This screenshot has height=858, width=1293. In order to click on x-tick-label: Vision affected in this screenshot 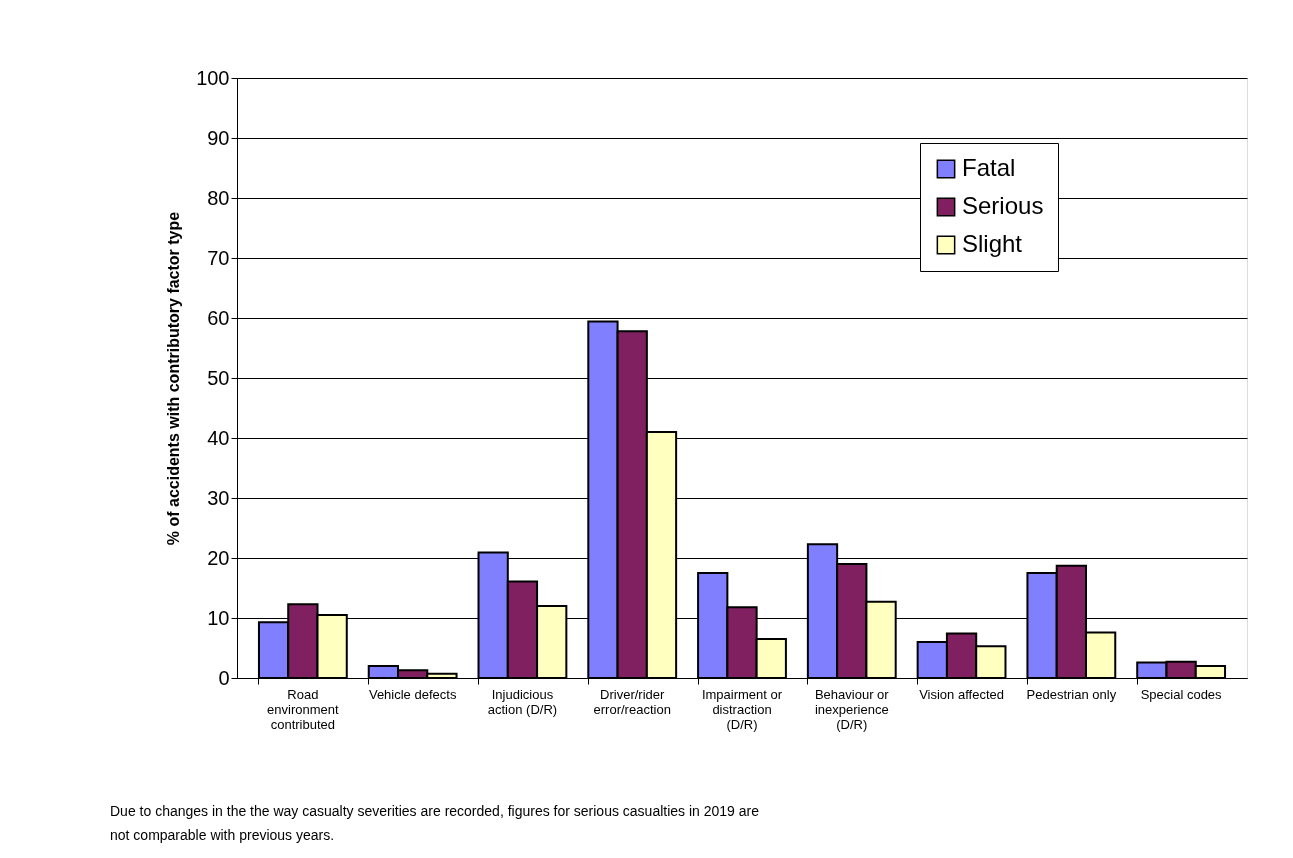, I will do `click(961, 694)`.